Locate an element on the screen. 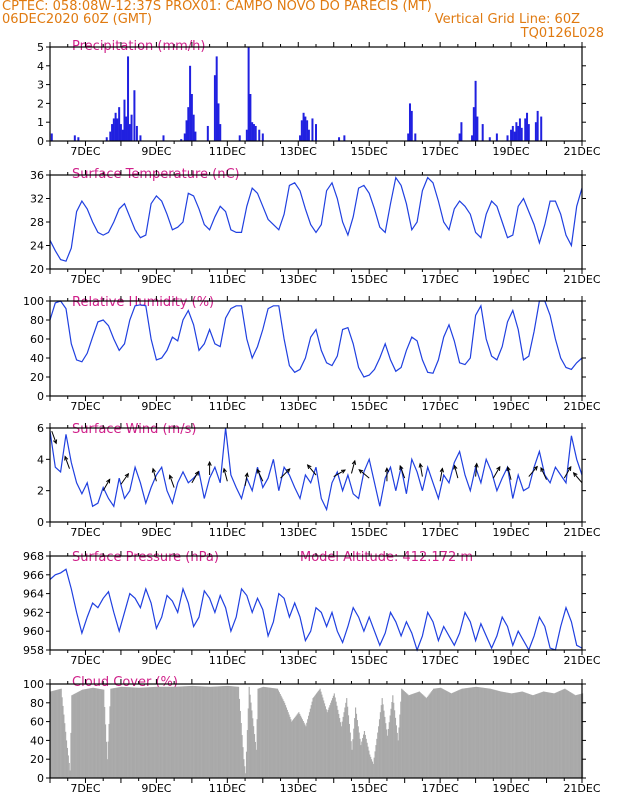 The height and width of the screenshot is (800, 618). y-tick-label: 100 is located at coordinates (33, 684).